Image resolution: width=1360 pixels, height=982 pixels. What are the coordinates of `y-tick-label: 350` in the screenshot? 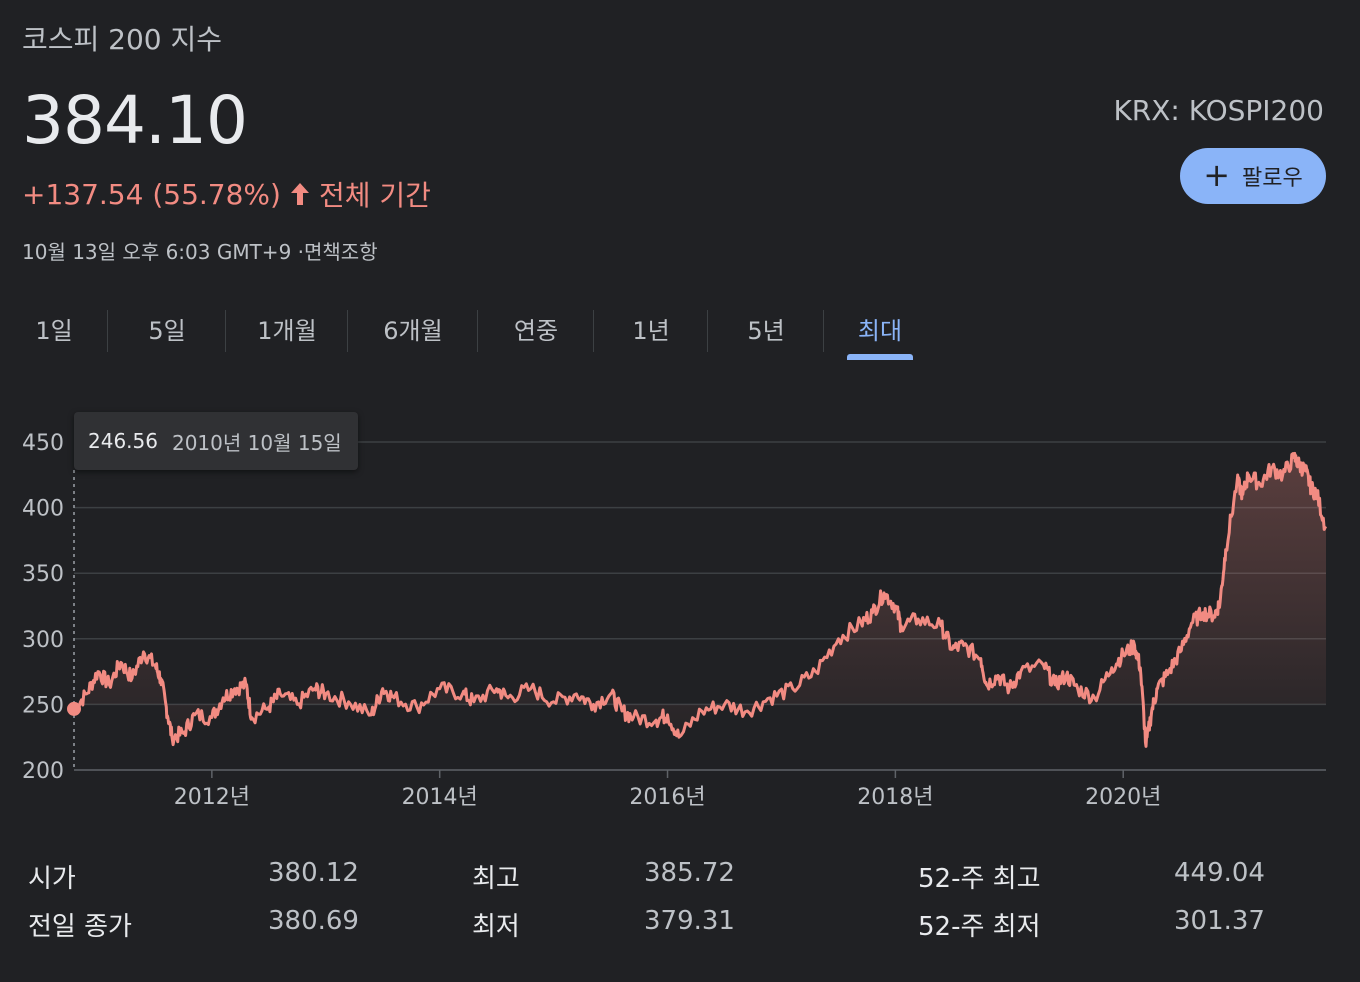 It's located at (43, 574).